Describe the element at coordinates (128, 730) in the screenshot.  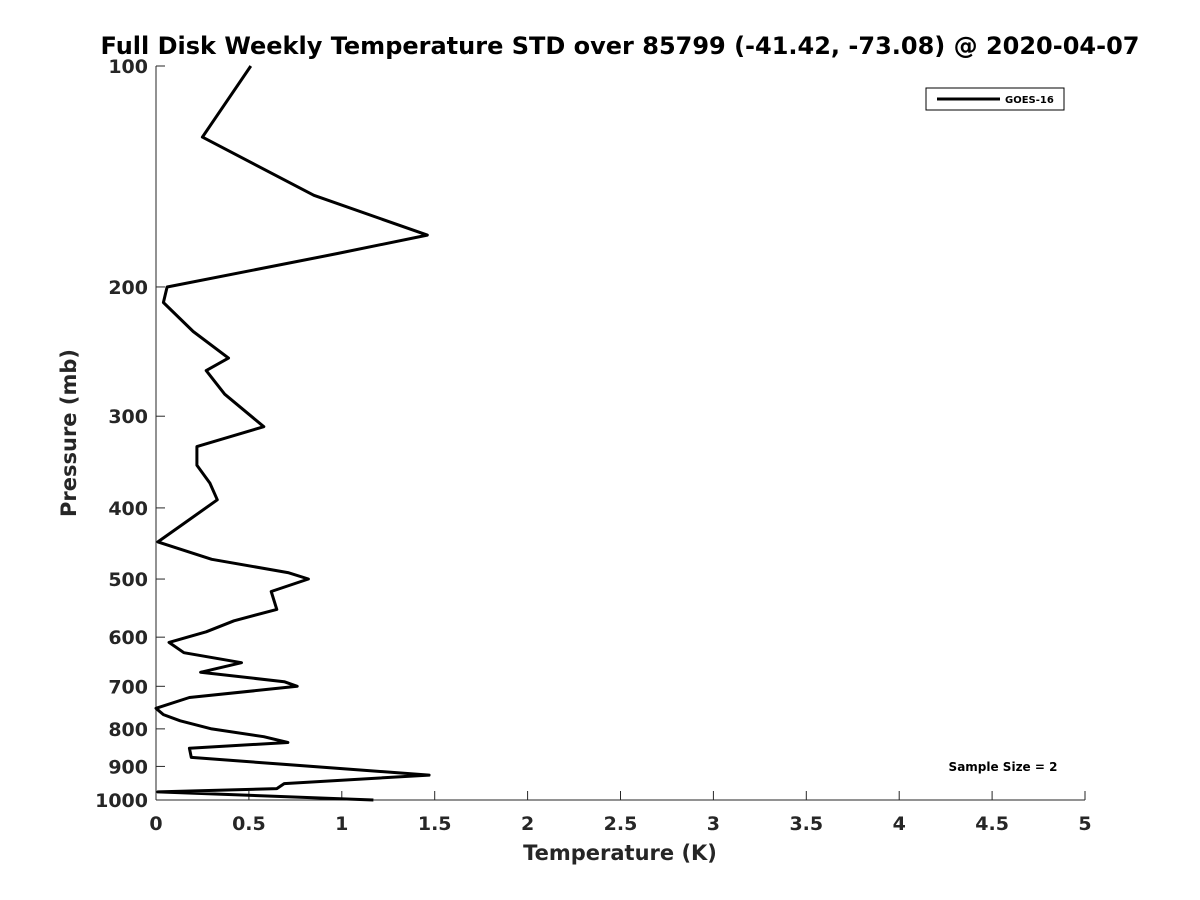
I see `y-tick-label: 800` at that location.